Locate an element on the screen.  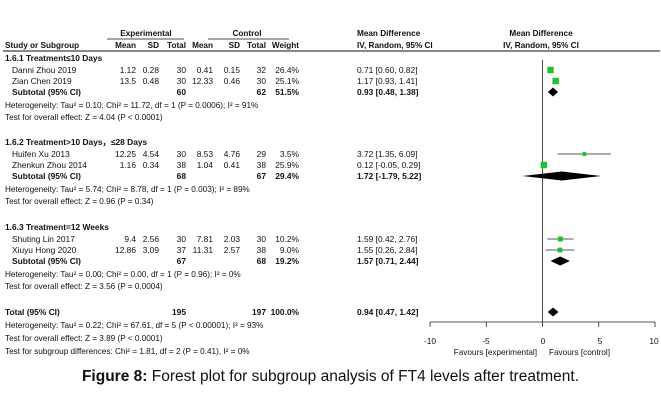
e-sd: 0.34 is located at coordinates (151, 165).